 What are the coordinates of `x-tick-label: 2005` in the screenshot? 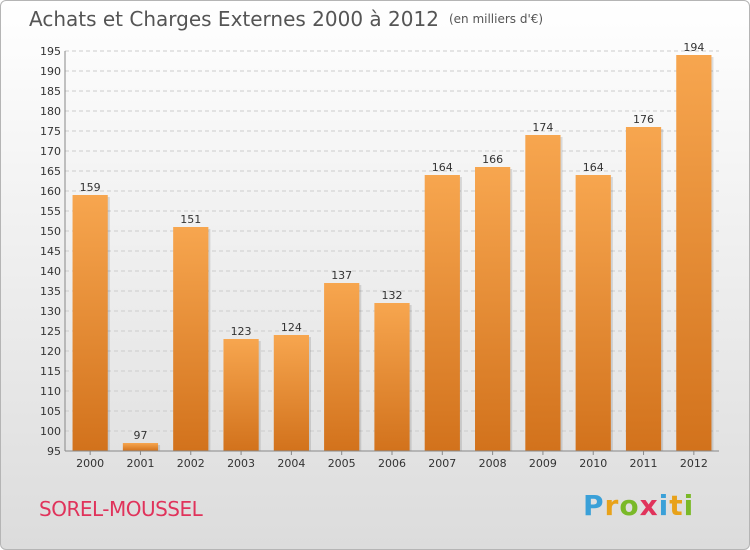 It's located at (342, 463).